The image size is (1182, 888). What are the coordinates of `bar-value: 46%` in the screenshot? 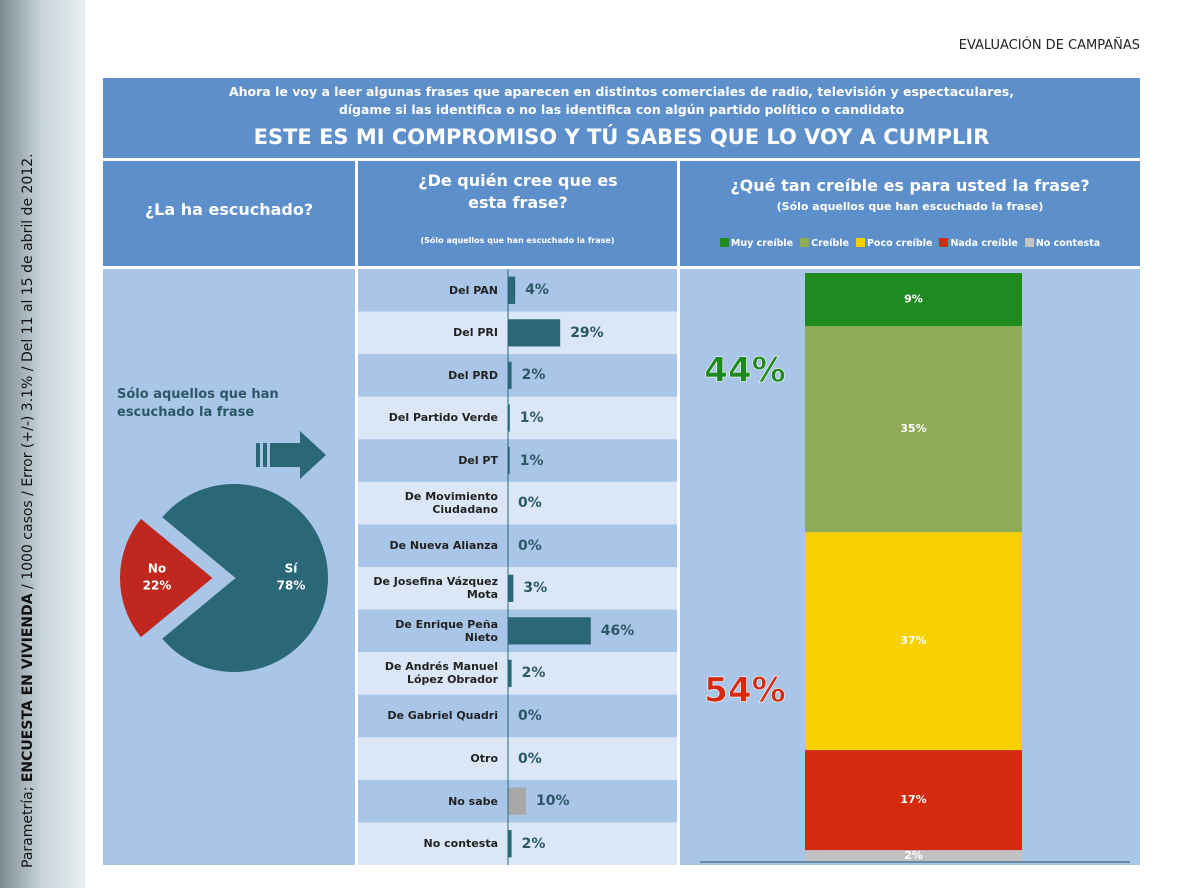 It's located at (617, 630).